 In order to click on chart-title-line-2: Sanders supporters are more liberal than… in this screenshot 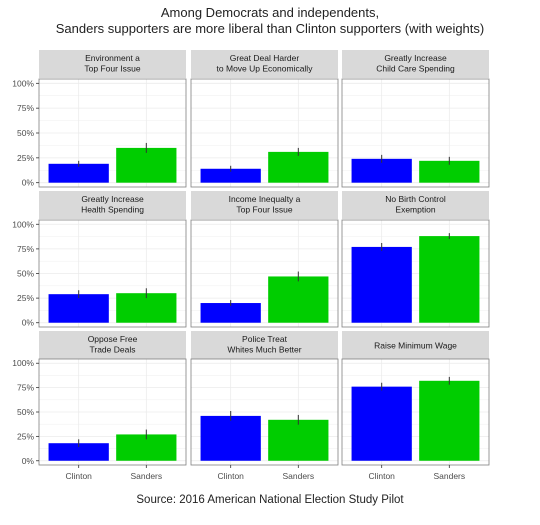, I will do `click(270, 28)`.